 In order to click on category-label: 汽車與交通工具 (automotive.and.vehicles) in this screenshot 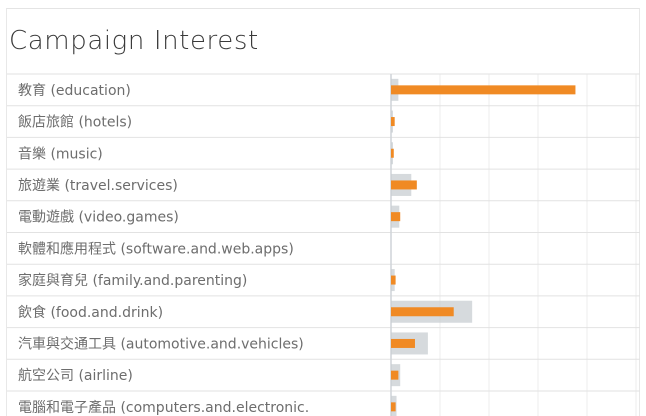, I will do `click(161, 343)`.